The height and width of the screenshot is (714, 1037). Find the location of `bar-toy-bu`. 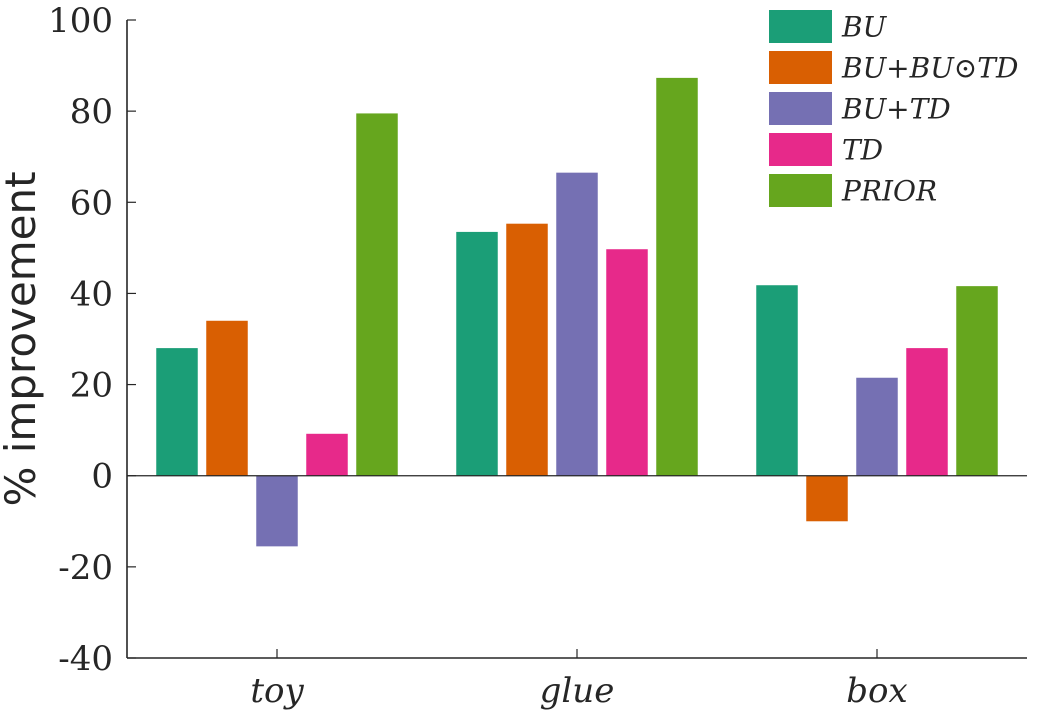

bar-toy-bu is located at coordinates (177, 412).